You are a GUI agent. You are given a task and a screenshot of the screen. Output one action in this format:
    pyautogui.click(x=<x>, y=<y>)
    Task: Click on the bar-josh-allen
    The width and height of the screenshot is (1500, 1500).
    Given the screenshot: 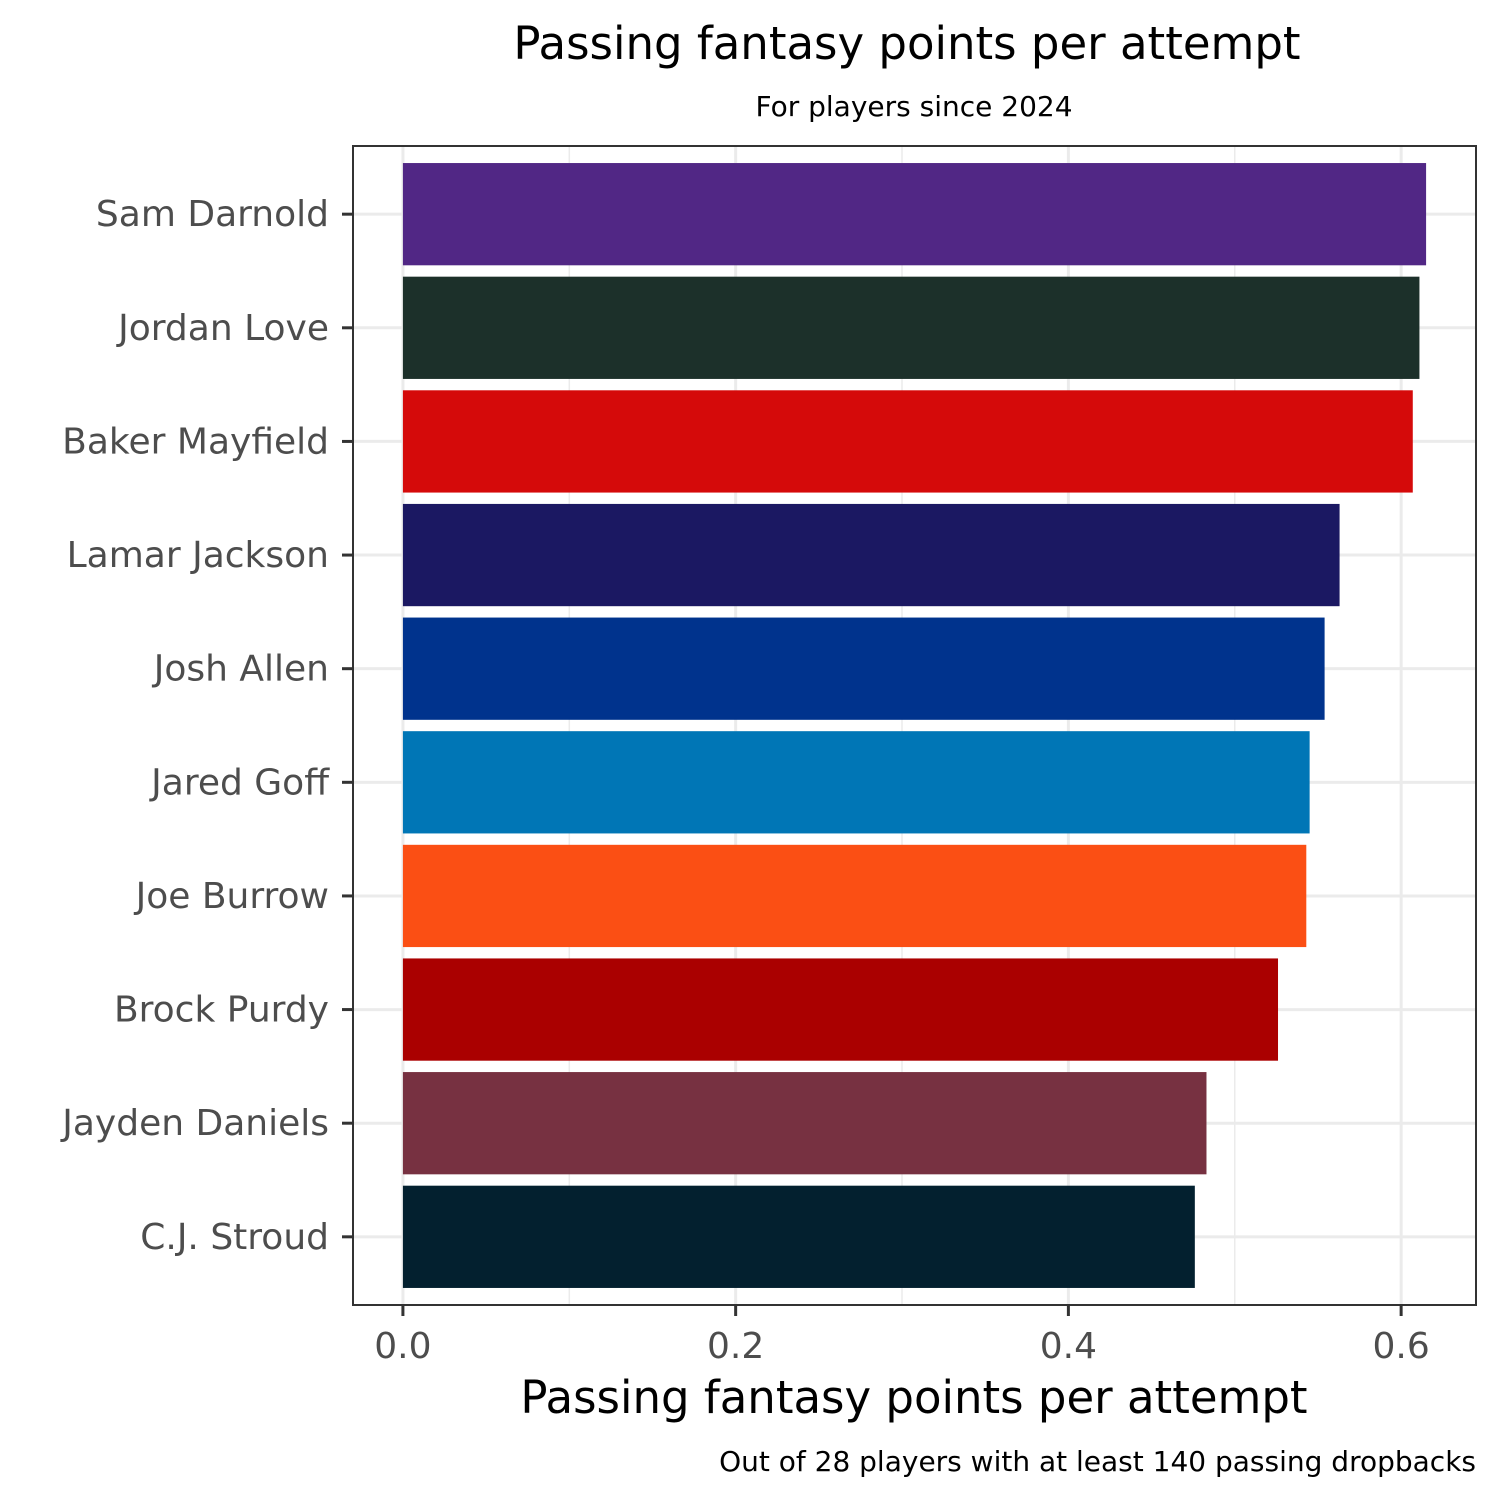 What is the action you would take?
    pyautogui.click(x=863, y=668)
    